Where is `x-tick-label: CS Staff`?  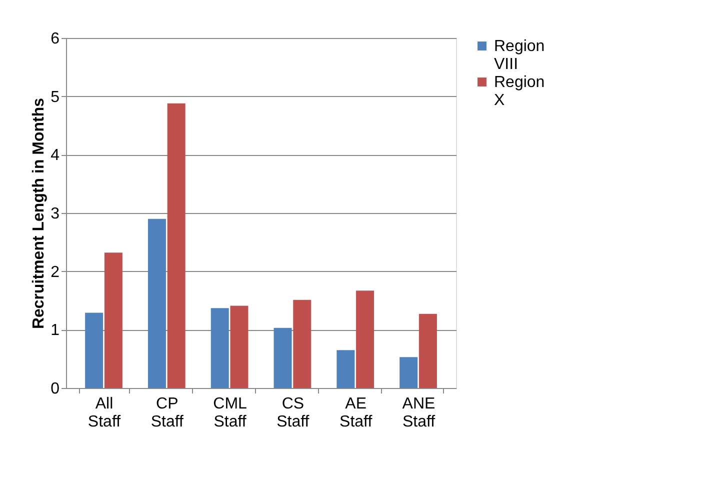 x-tick-label: CS Staff is located at coordinates (293, 413).